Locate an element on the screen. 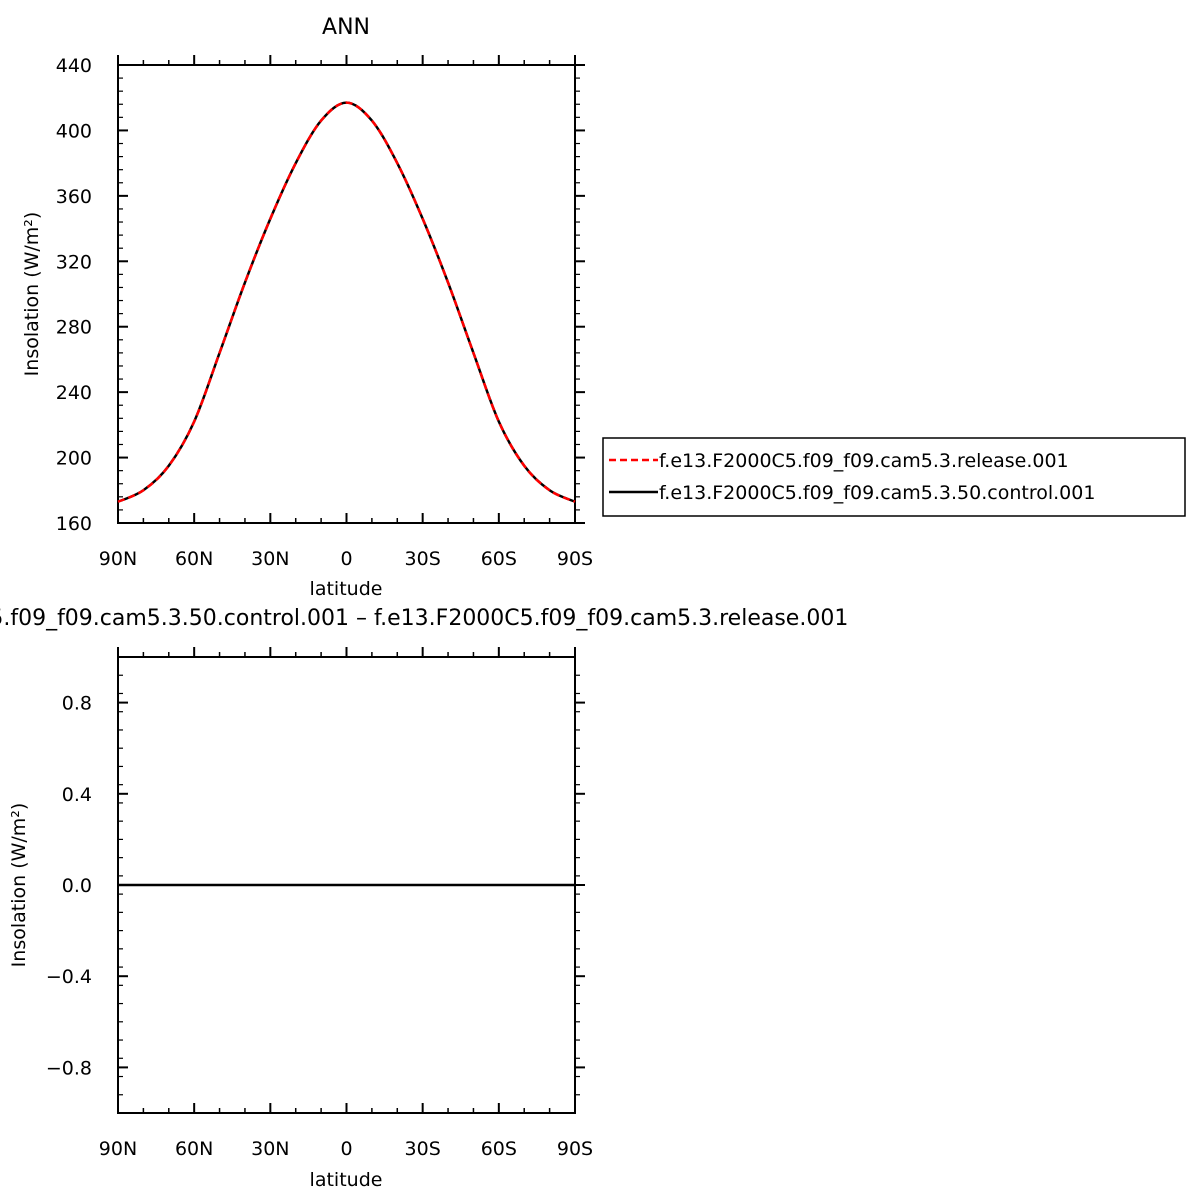 This screenshot has width=1202, height=1202. top-chart-series-line is located at coordinates (346, 302).